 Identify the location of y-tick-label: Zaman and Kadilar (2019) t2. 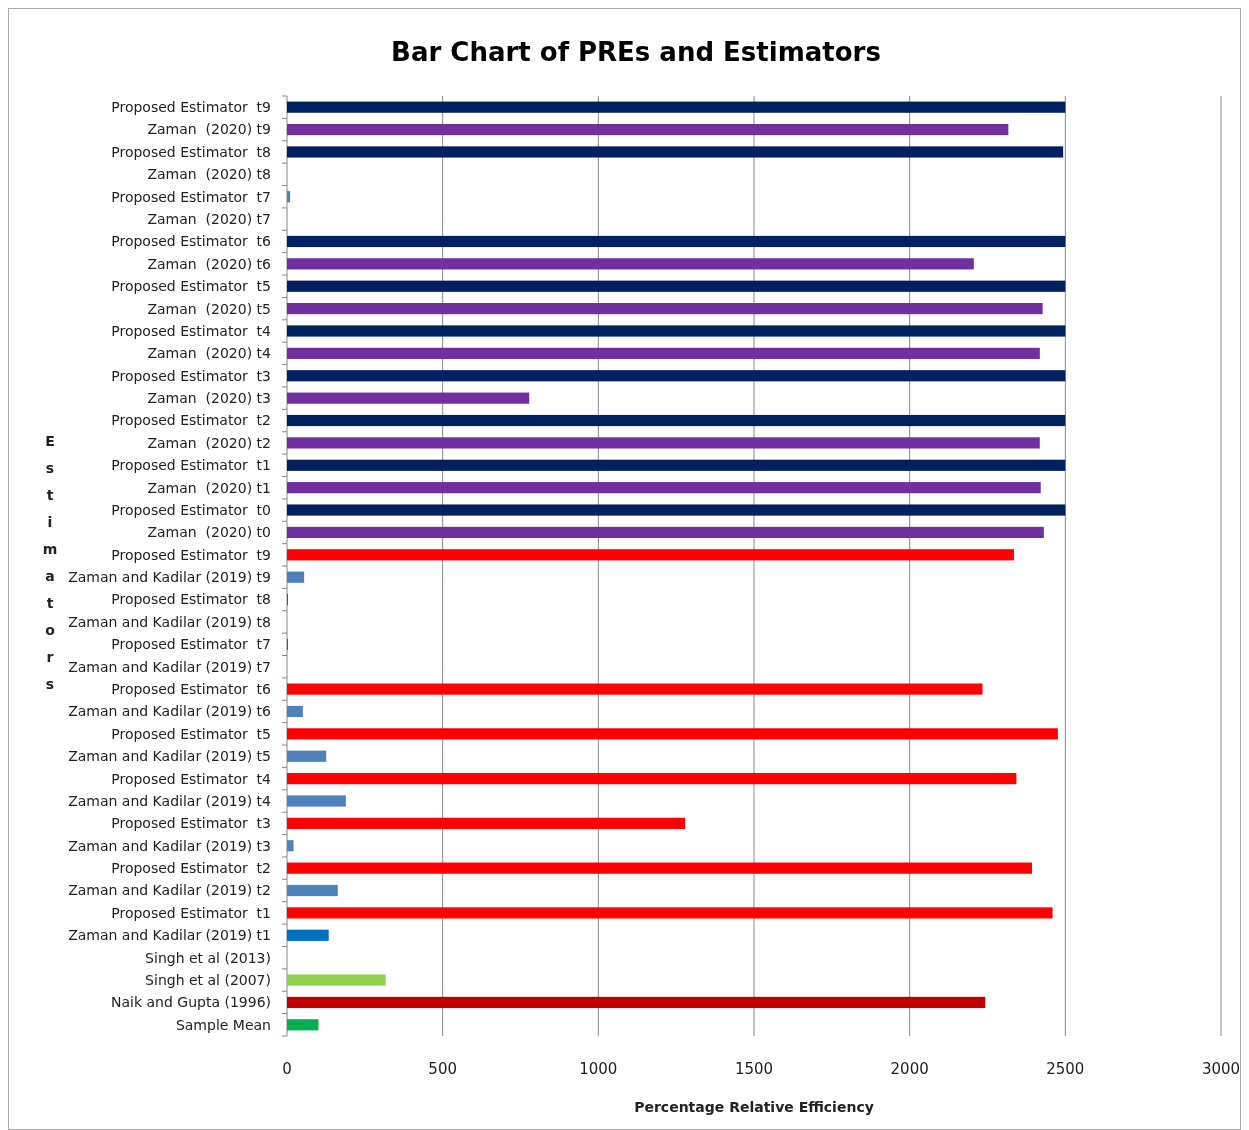
(169, 890).